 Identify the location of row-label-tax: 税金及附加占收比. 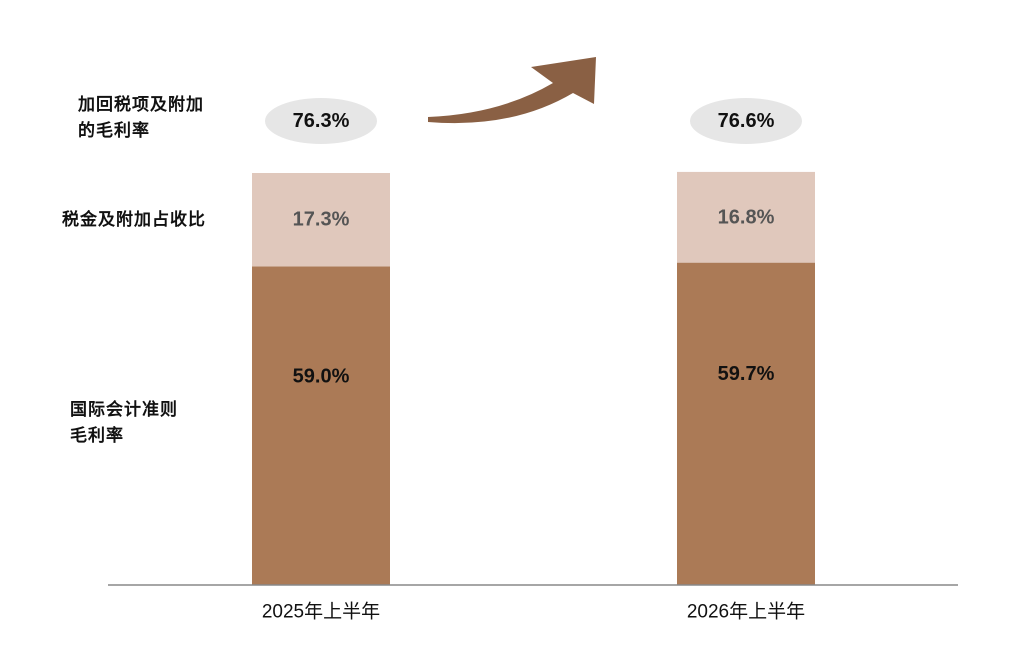
(134, 220).